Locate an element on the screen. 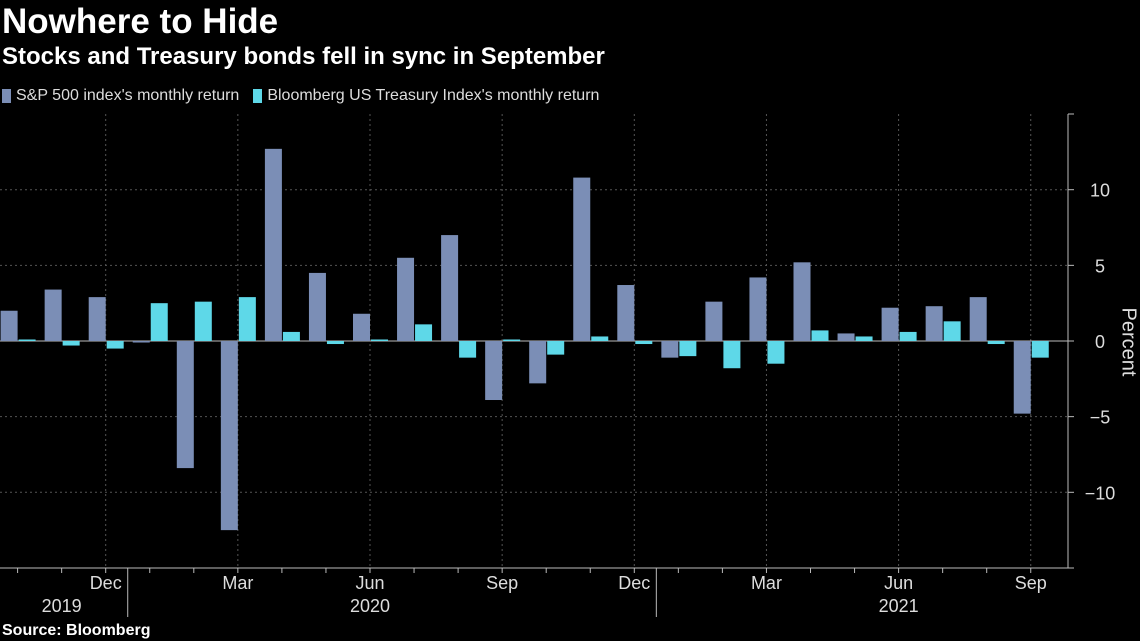 The width and height of the screenshot is (1140, 641). legend-item-sp500: S&P 500 index's monthly return is located at coordinates (120, 96).